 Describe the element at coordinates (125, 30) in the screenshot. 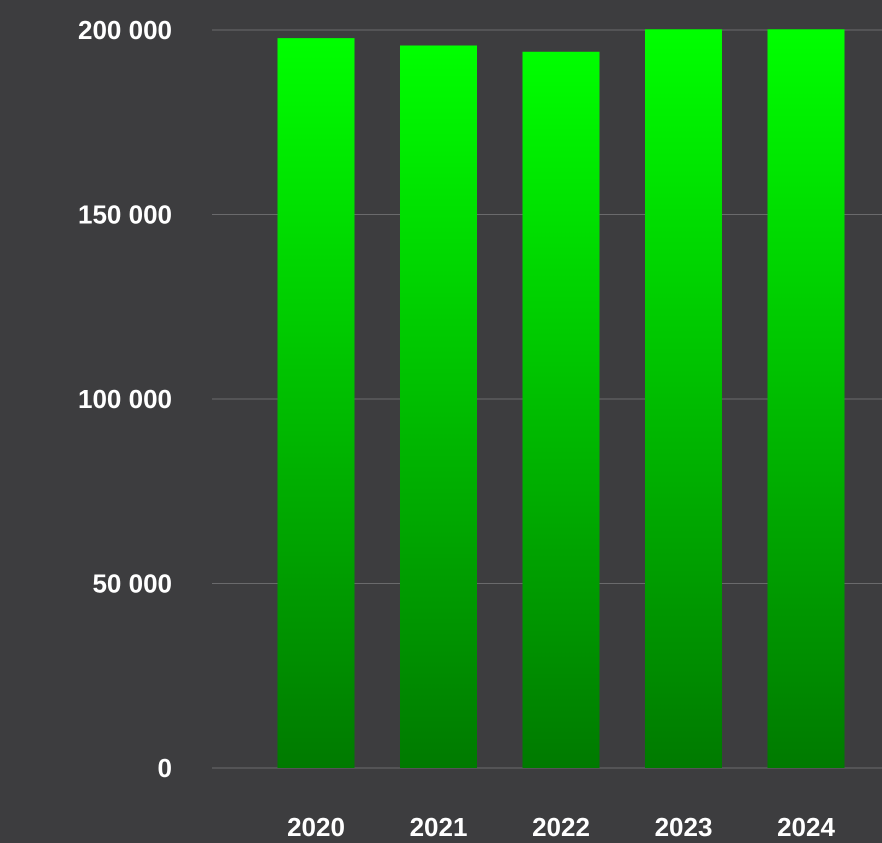

I see `y-tick-label-4: 200 000` at that location.